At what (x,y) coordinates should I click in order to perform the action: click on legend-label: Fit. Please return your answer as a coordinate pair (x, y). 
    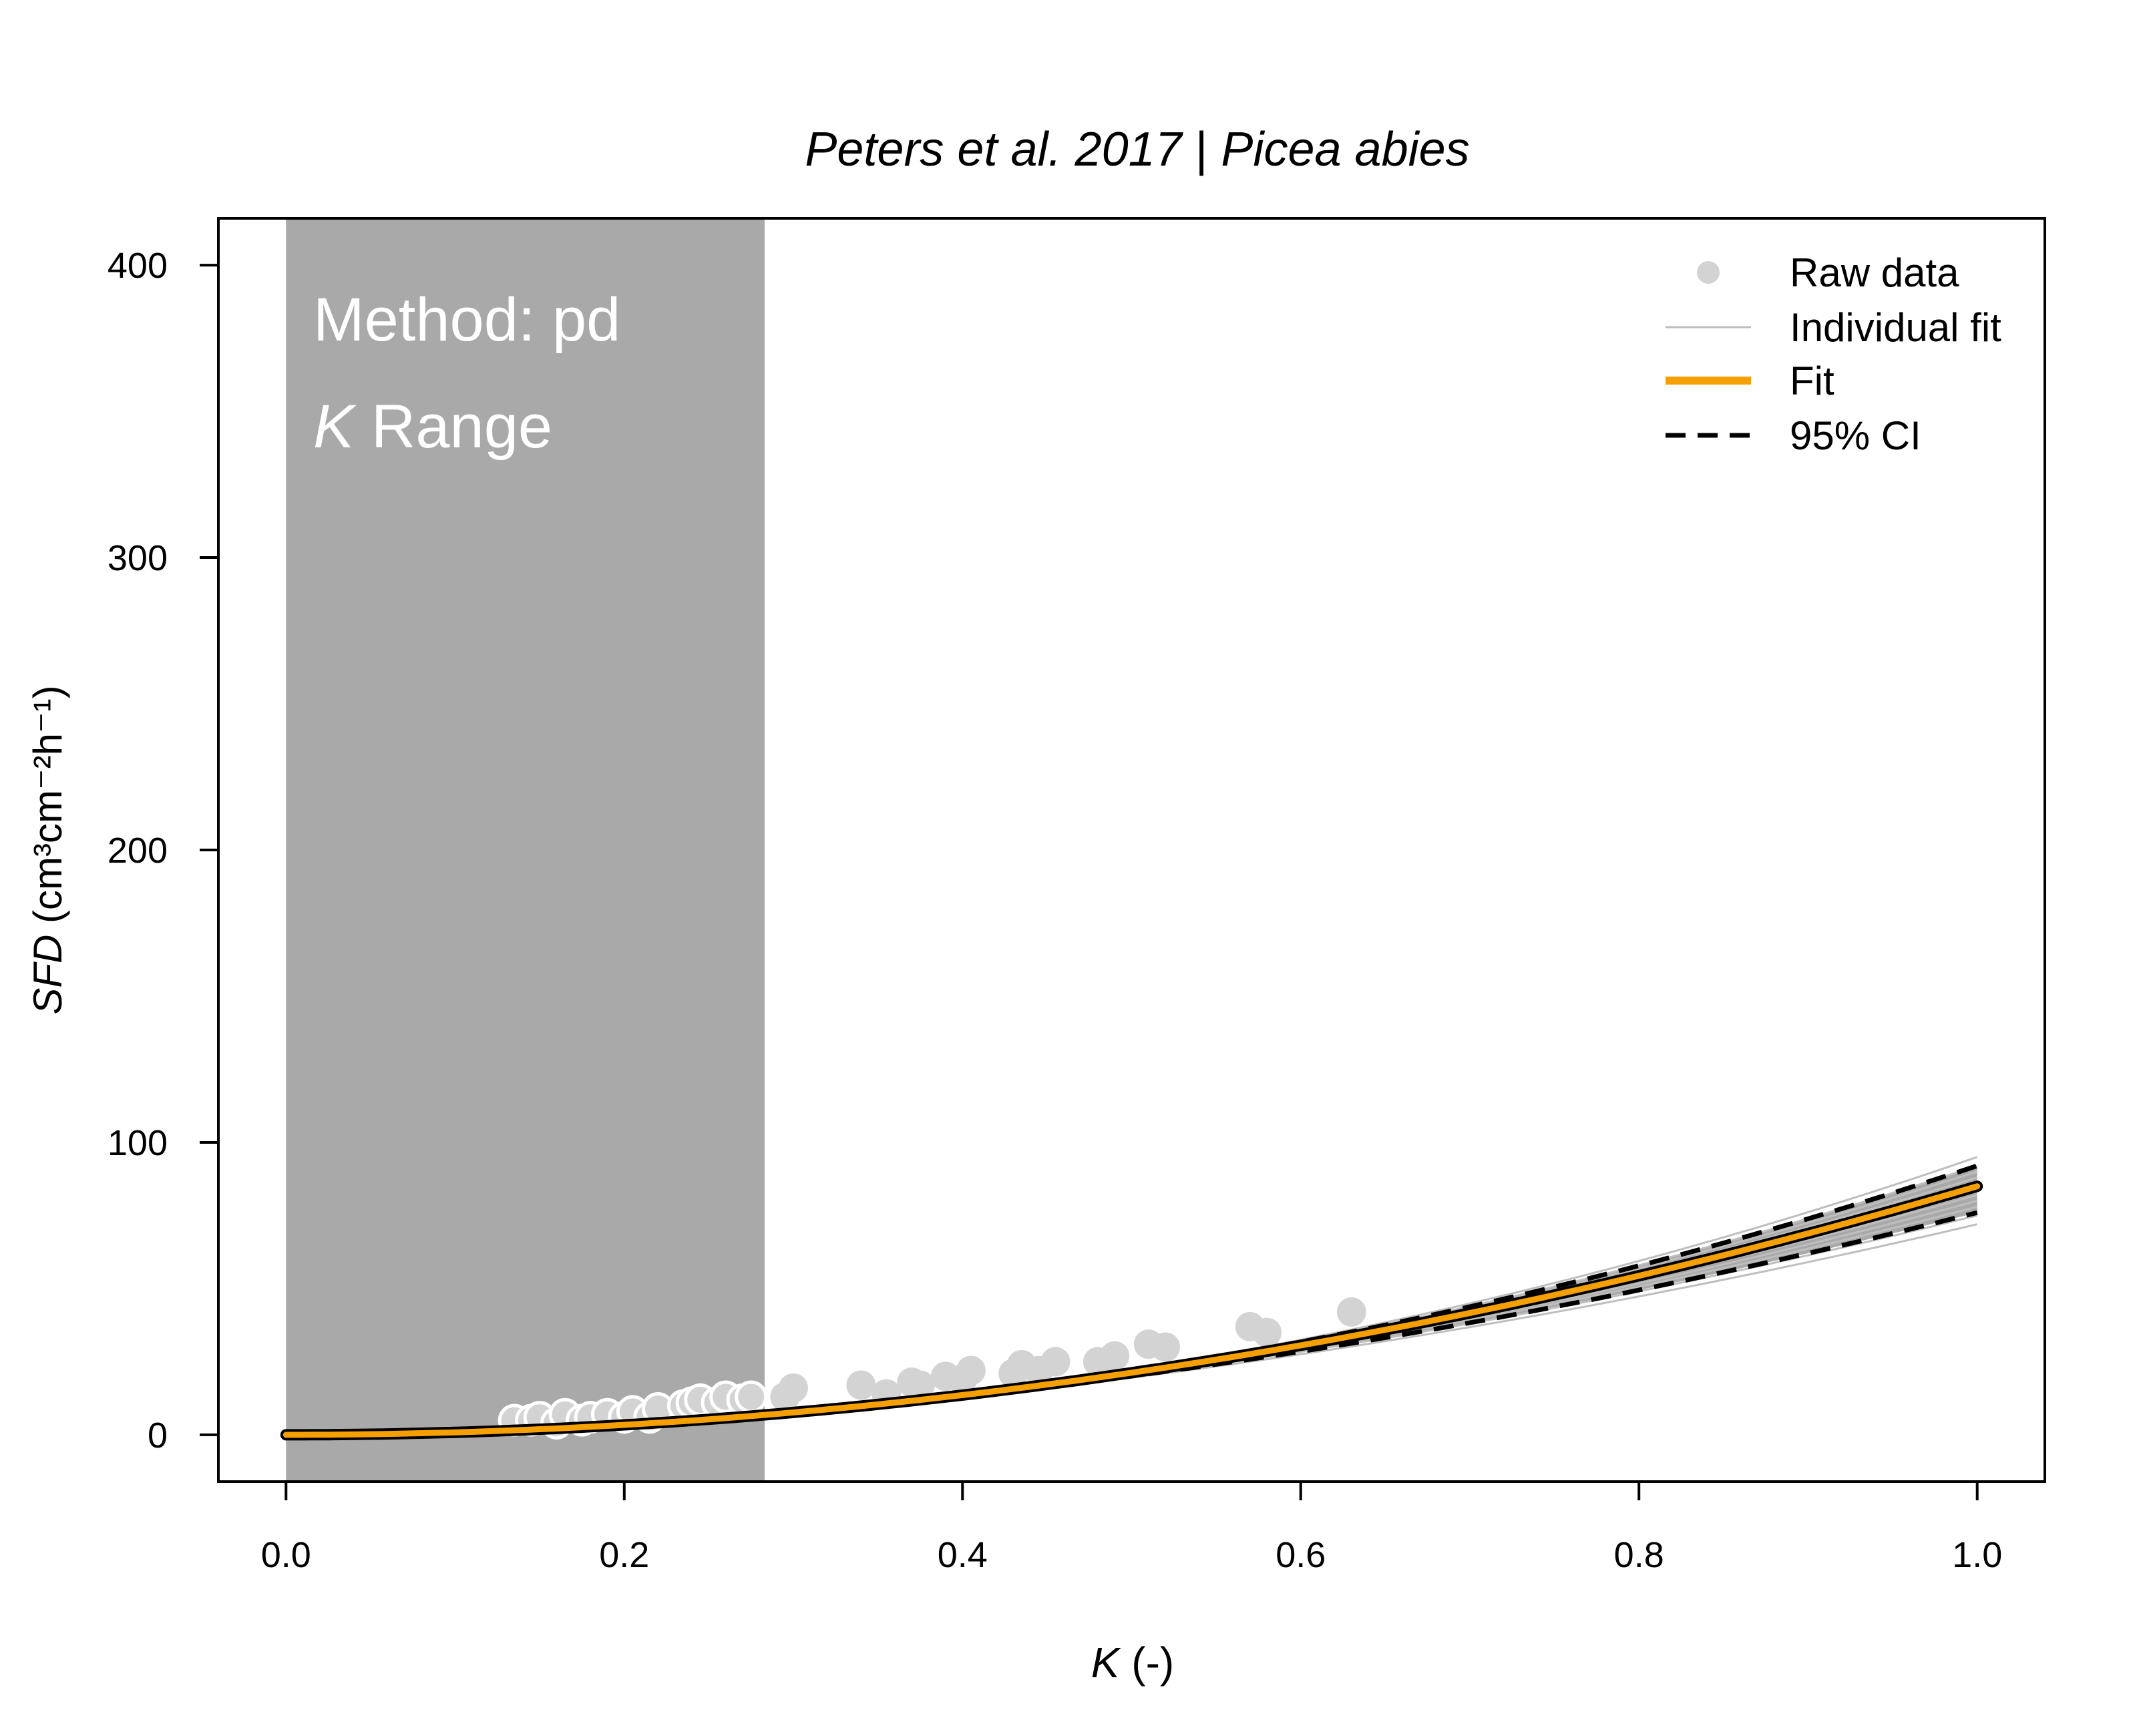
    Looking at the image, I should click on (1812, 381).